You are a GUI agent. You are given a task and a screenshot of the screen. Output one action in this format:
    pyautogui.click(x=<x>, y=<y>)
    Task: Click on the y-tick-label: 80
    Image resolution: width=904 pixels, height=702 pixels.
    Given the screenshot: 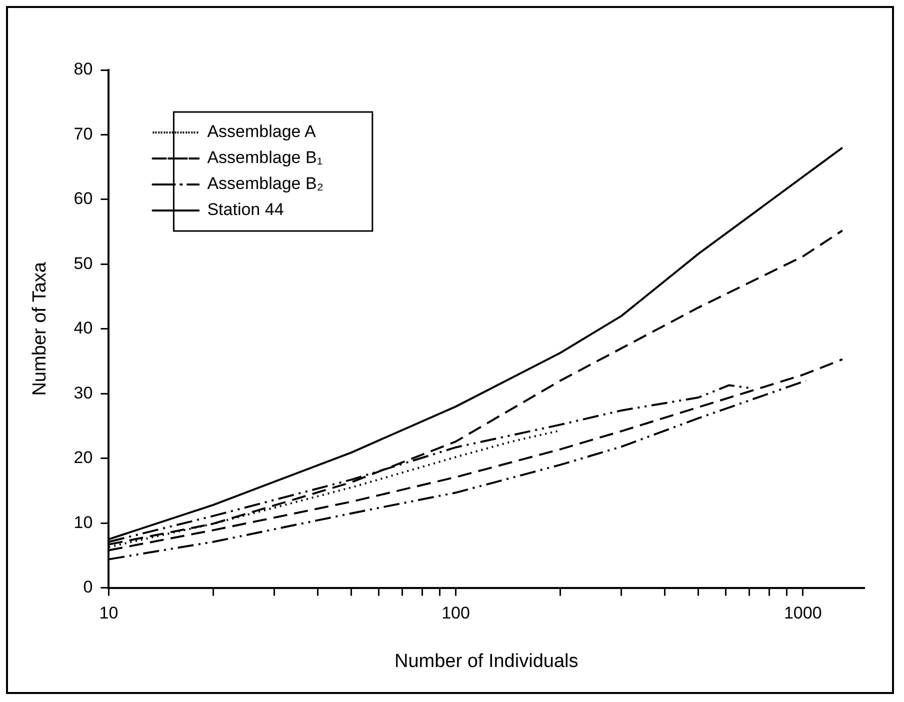 What is the action you would take?
    pyautogui.click(x=83, y=69)
    